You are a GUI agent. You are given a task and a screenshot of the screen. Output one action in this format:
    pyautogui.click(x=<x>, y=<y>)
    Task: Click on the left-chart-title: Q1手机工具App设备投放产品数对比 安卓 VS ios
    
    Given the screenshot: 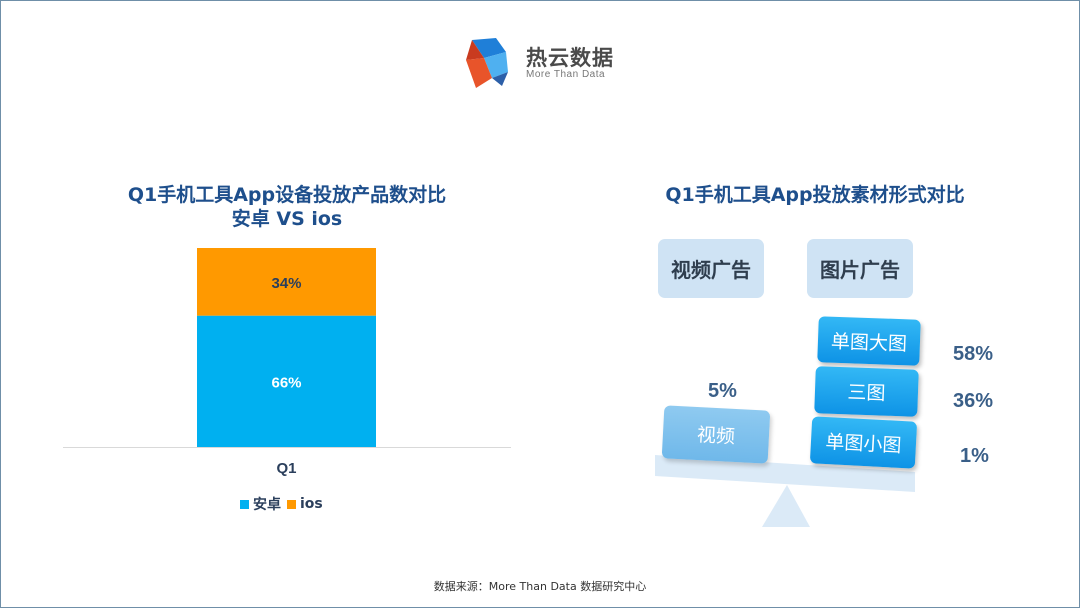 What is the action you would take?
    pyautogui.click(x=287, y=207)
    